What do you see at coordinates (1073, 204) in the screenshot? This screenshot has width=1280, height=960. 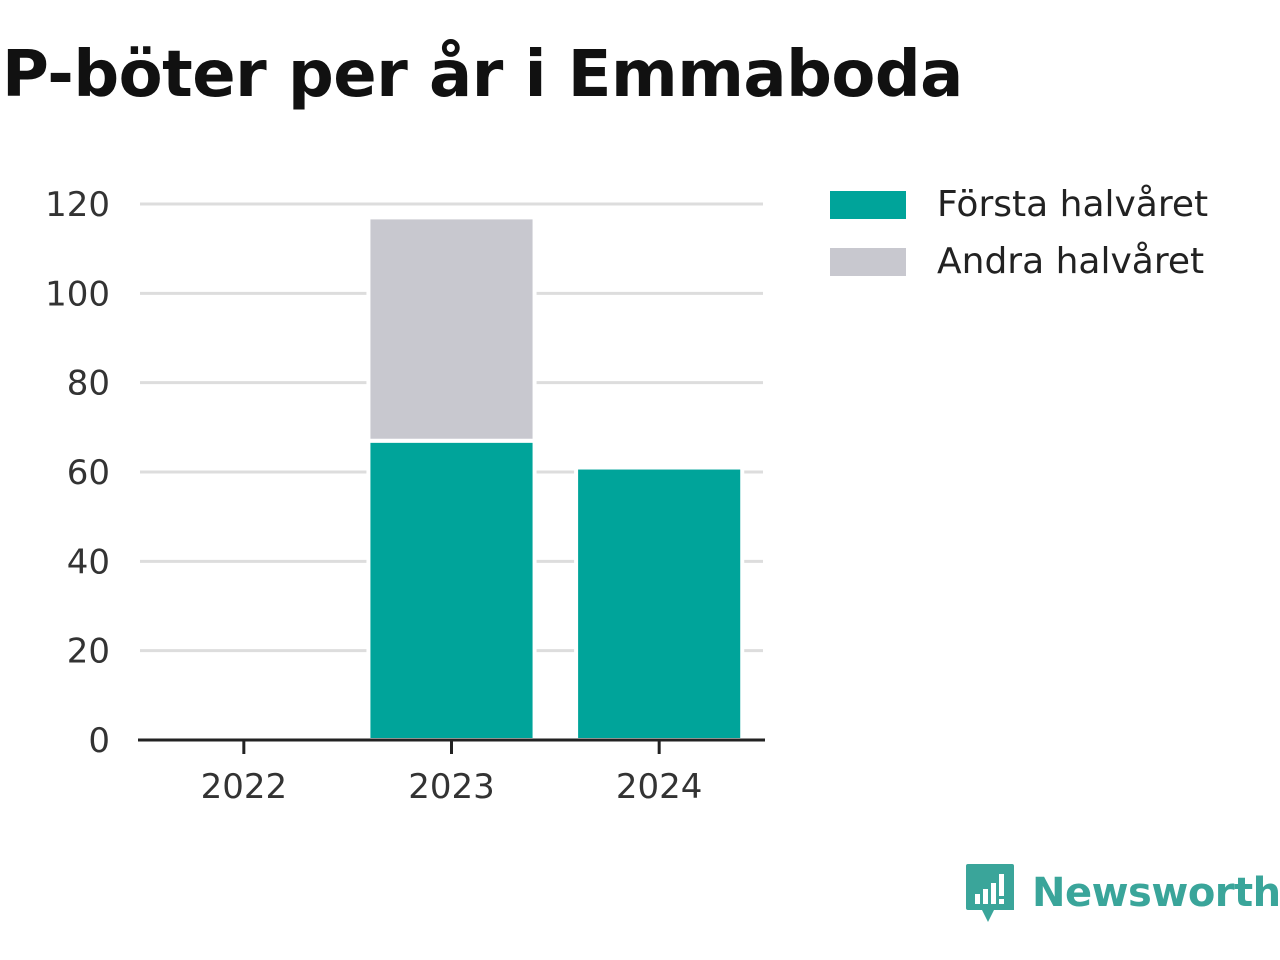 I see `legend-label-first-half: Första halvåret` at bounding box center [1073, 204].